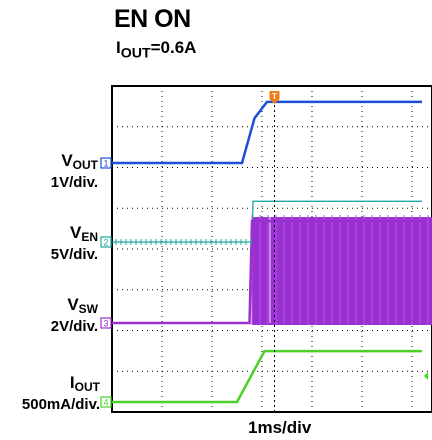 The image size is (432, 440). I want to click on channel-4-marker, so click(106, 402).